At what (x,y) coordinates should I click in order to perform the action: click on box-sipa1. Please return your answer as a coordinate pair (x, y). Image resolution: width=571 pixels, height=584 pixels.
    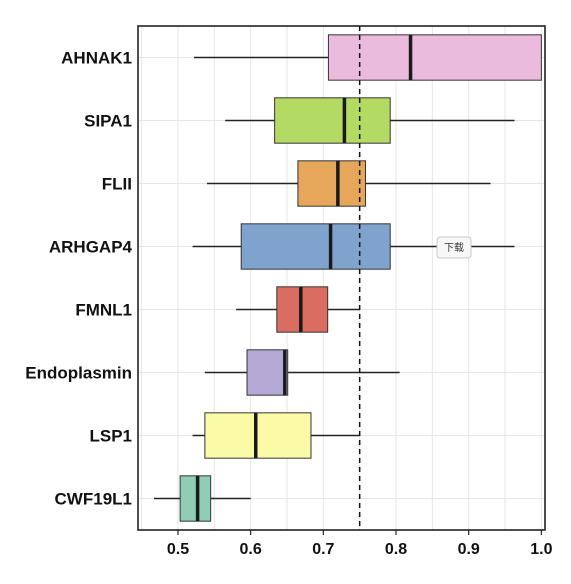
    Looking at the image, I should click on (332, 120).